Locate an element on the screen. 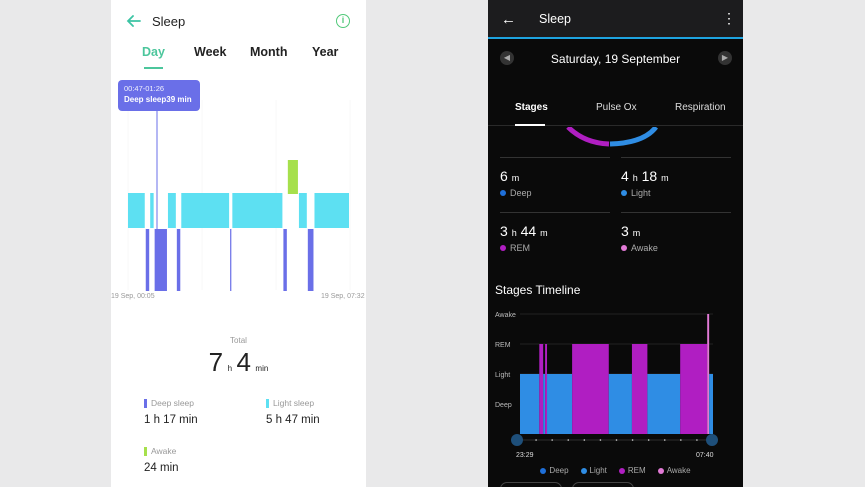 Image resolution: width=865 pixels, height=487 pixels. light-dot is located at coordinates (624, 193).